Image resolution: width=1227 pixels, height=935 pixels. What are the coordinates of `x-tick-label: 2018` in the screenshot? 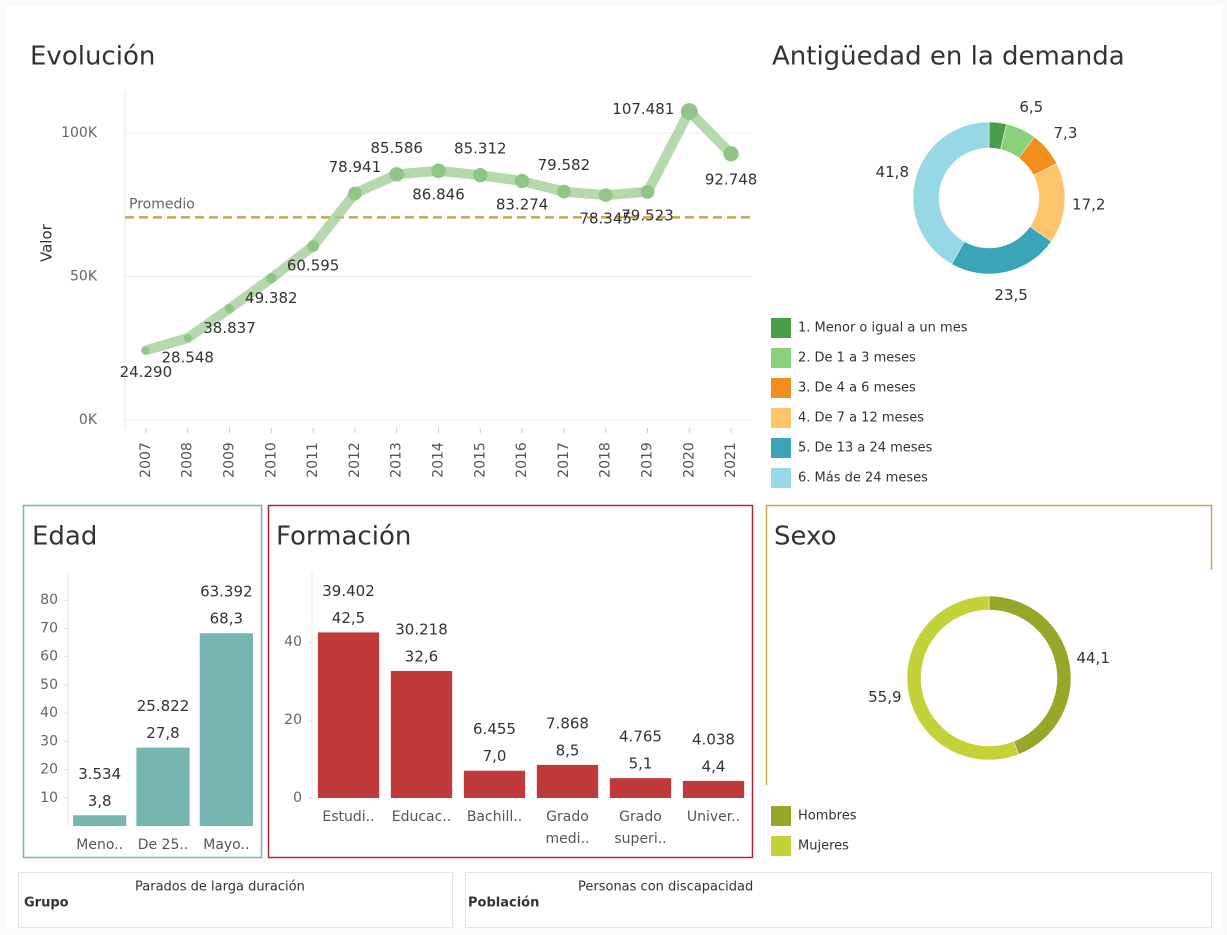 It's located at (606, 460).